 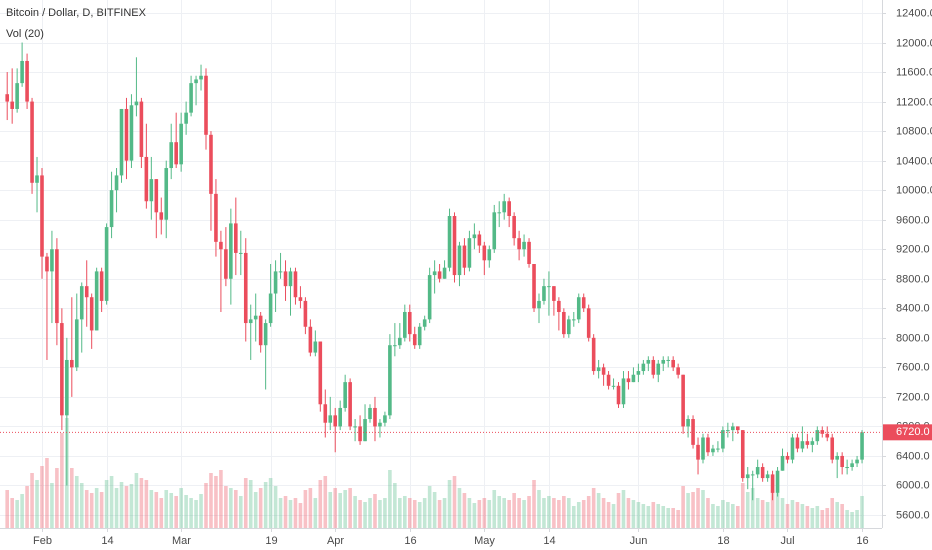 I want to click on y-tick-label: 9600.0, so click(x=913, y=220).